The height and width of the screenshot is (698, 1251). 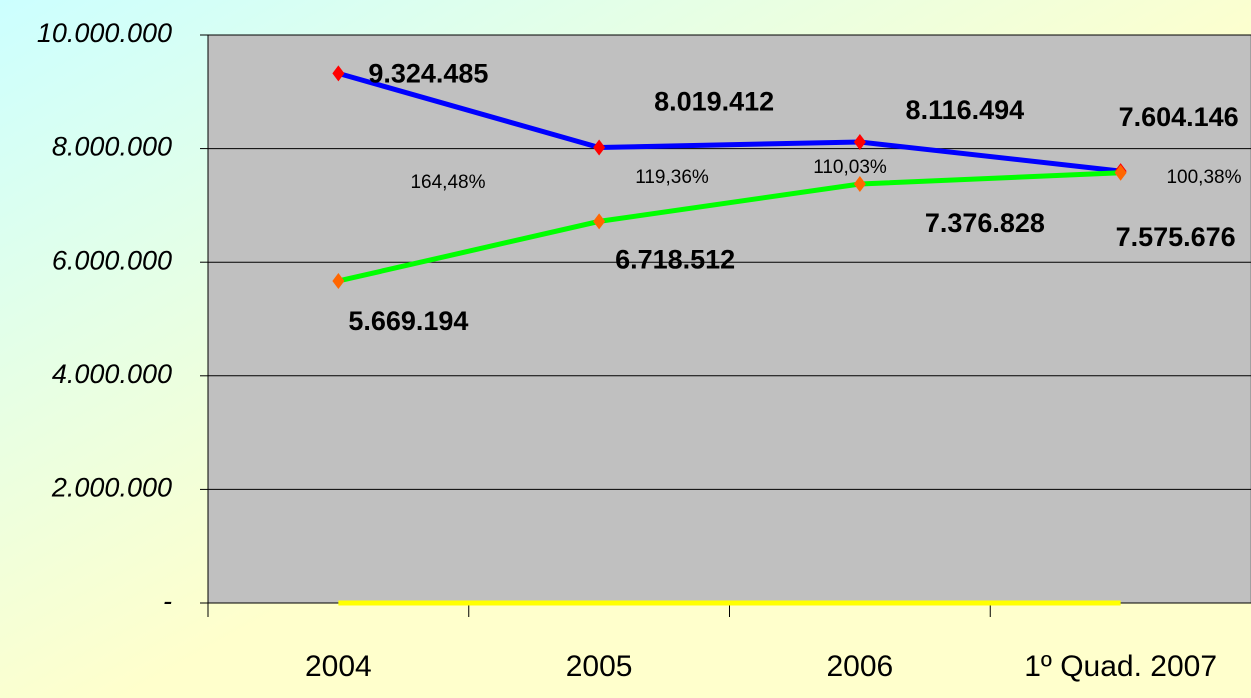 I want to click on data-label: 9.324.485, so click(x=428, y=73).